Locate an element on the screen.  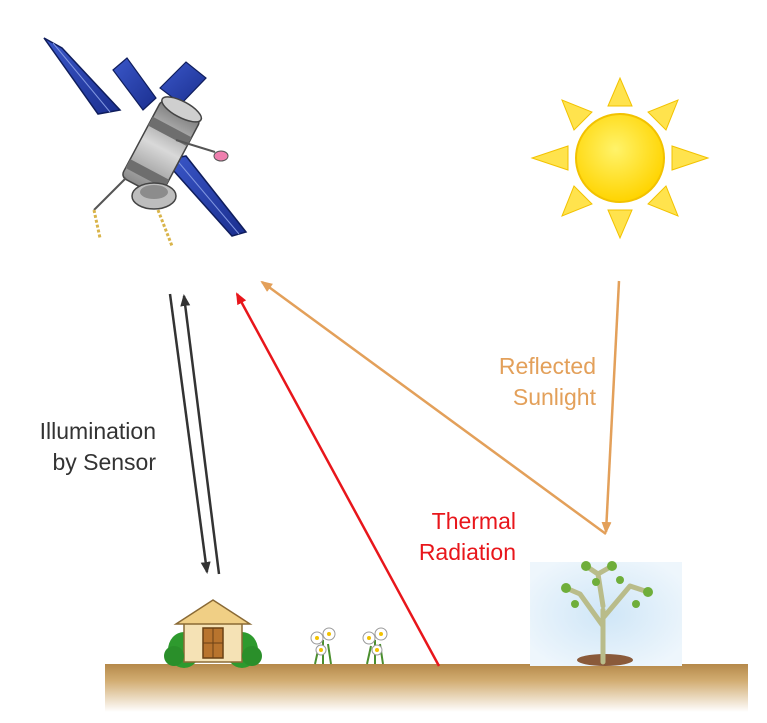
thermal-arrow is located at coordinates (338, 479).